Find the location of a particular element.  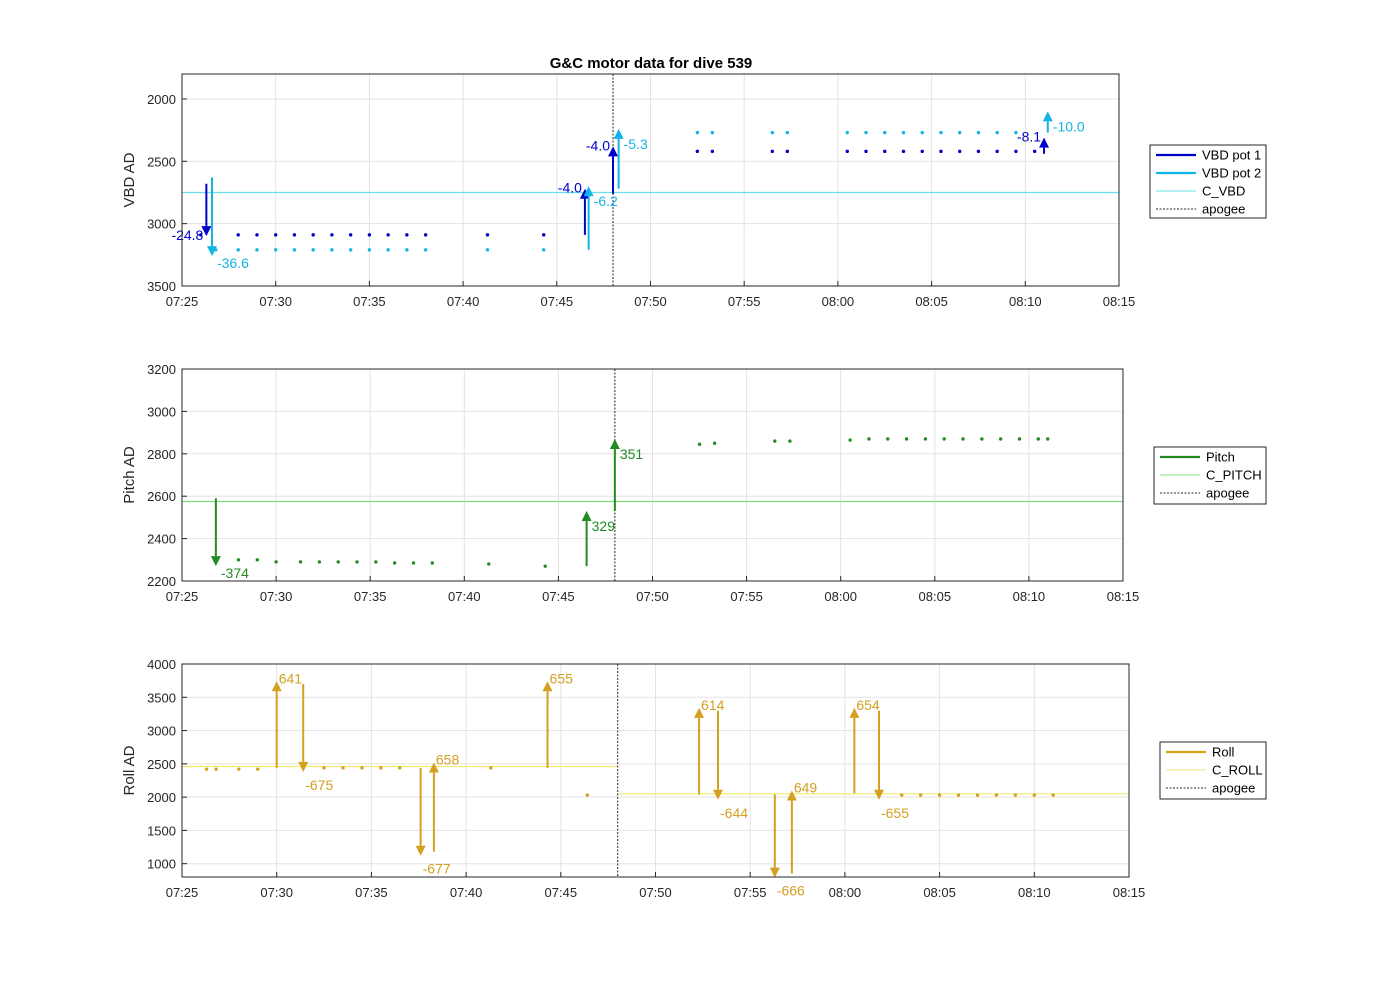

y-tick-label: 2000 is located at coordinates (161, 99).